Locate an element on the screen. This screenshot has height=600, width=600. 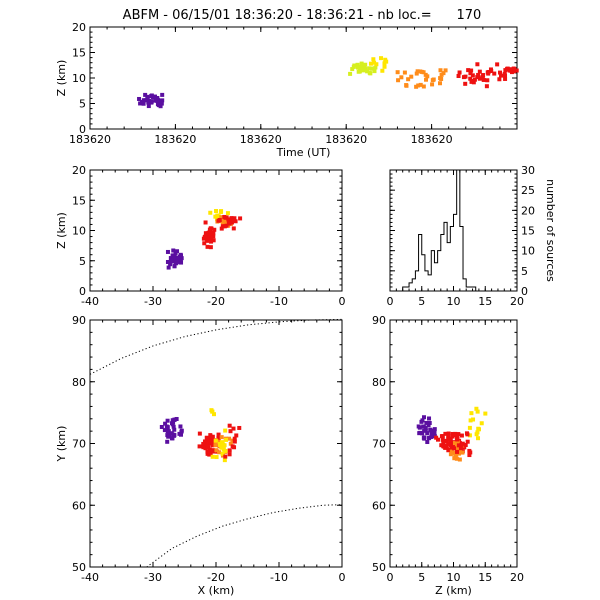
y-tick-label: 90 is located at coordinates (79, 320).